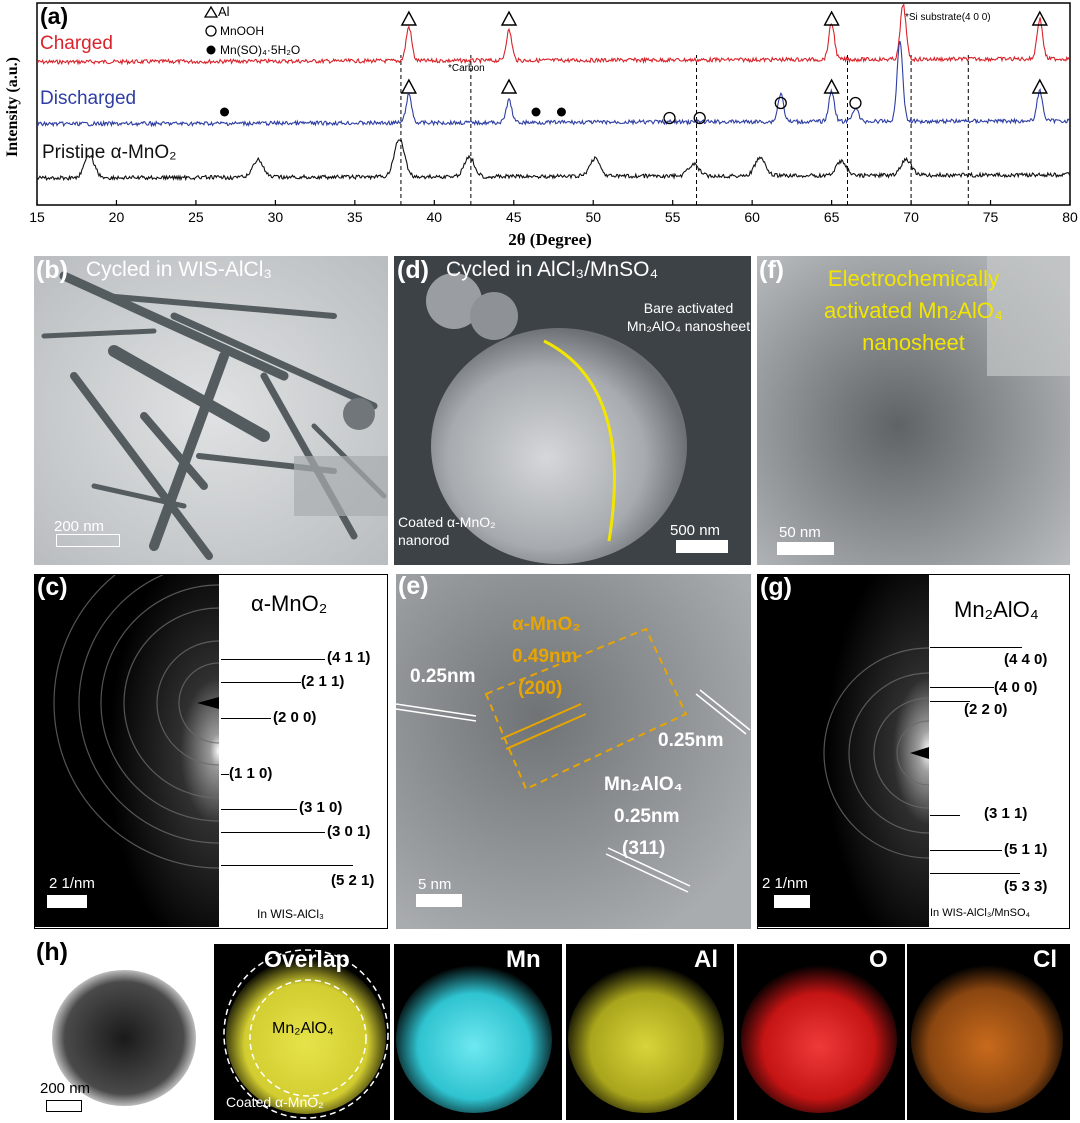 This screenshot has width=1080, height=1123. What do you see at coordinates (211, 410) in the screenshot?
I see `panel-b-tem-image: (b) Cycled in WIS-AlCl₃ 200 nm` at bounding box center [211, 410].